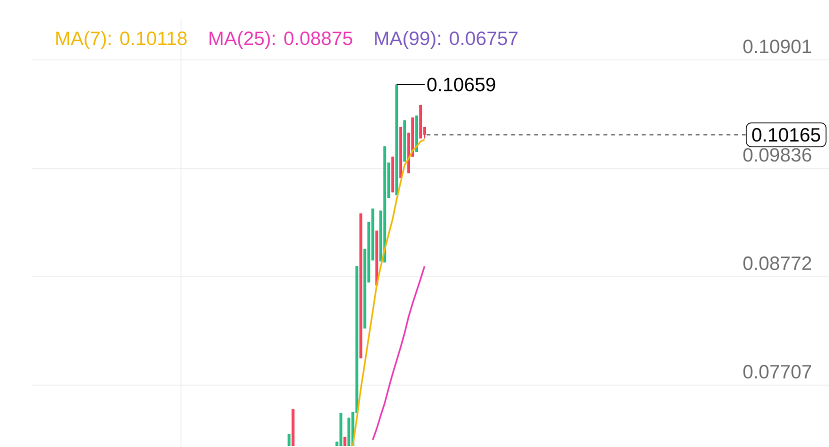  What do you see at coordinates (121, 40) in the screenshot?
I see `text: MA(7): 0.10118` at bounding box center [121, 40].